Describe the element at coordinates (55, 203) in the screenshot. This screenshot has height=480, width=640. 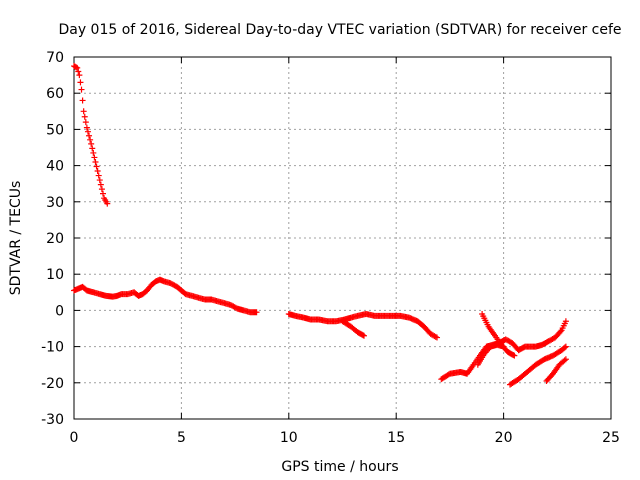
I see `y-tick-label: 30` at that location.